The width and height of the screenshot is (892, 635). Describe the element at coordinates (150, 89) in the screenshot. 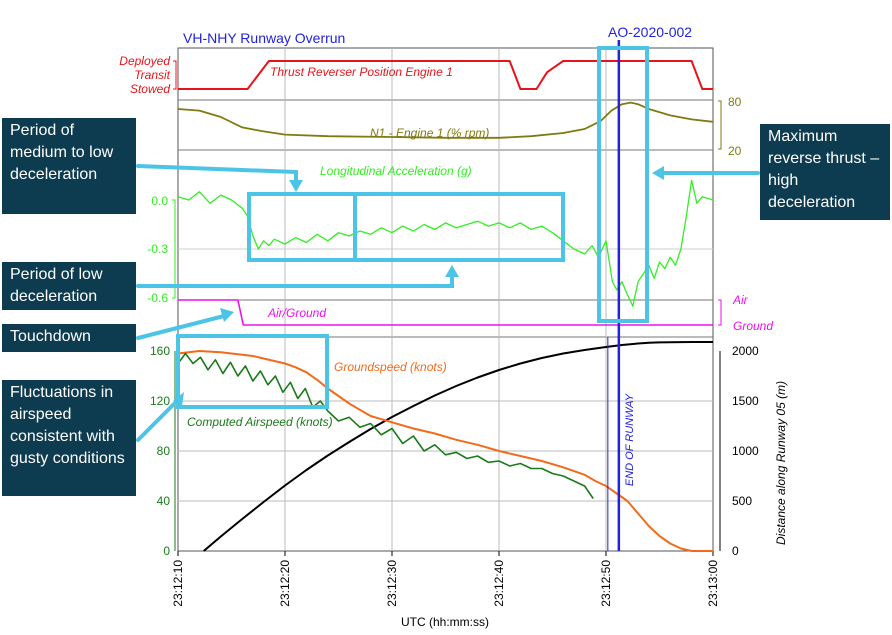

I see `reverser-level-stowed: Stowed` at that location.